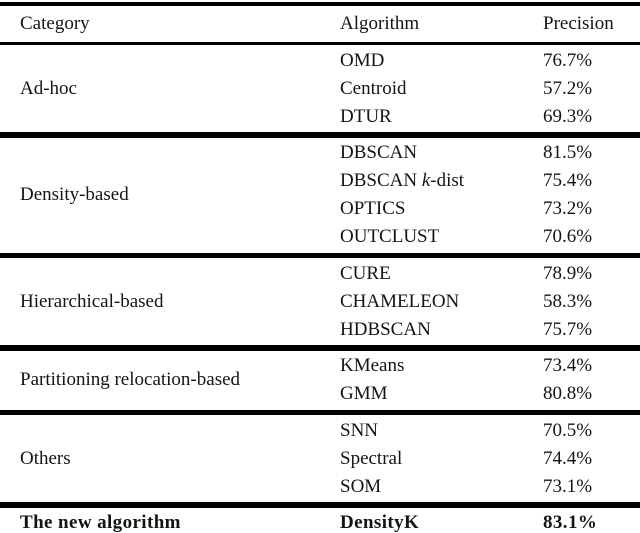 This screenshot has width=640, height=533. What do you see at coordinates (48, 88) in the screenshot?
I see `category-cell: Ad-hoc` at bounding box center [48, 88].